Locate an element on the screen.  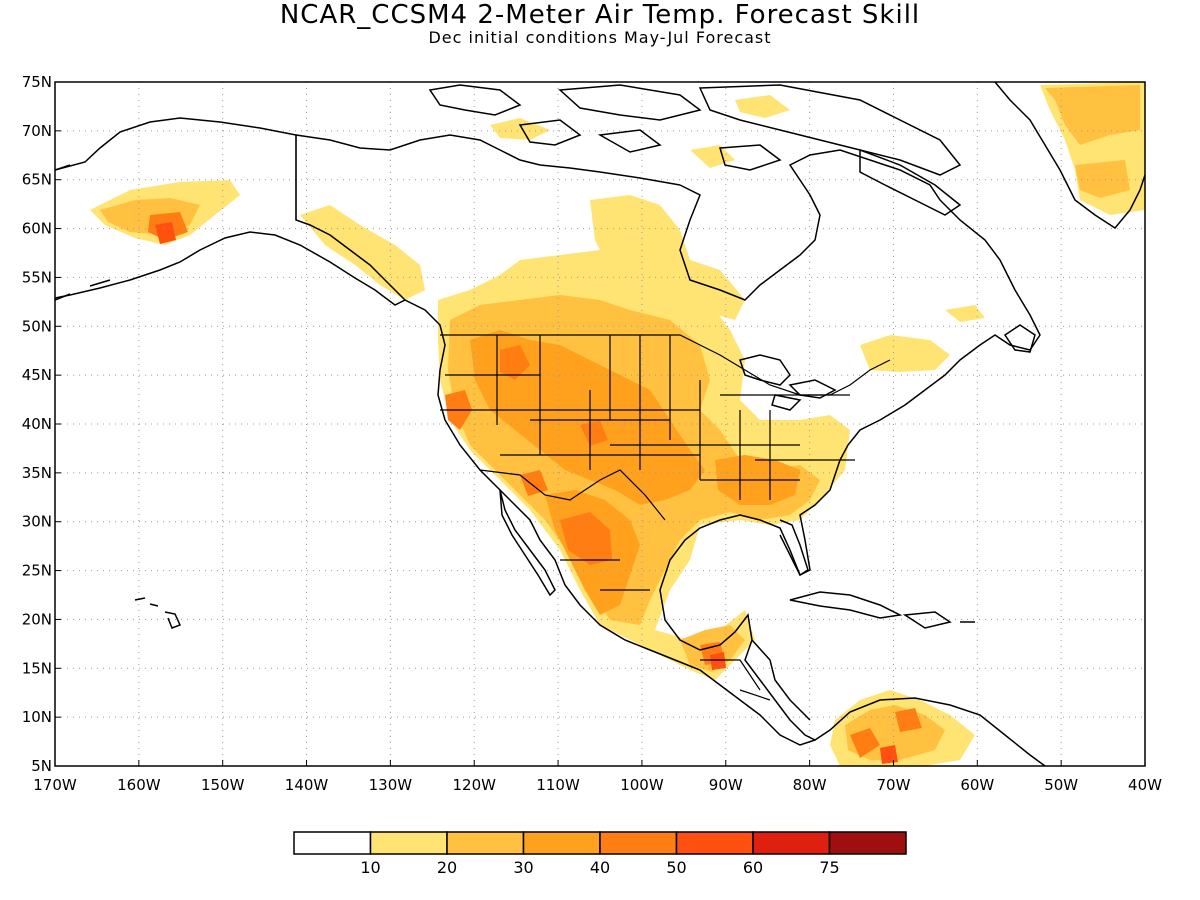
newfoundland is located at coordinates (1019, 338).